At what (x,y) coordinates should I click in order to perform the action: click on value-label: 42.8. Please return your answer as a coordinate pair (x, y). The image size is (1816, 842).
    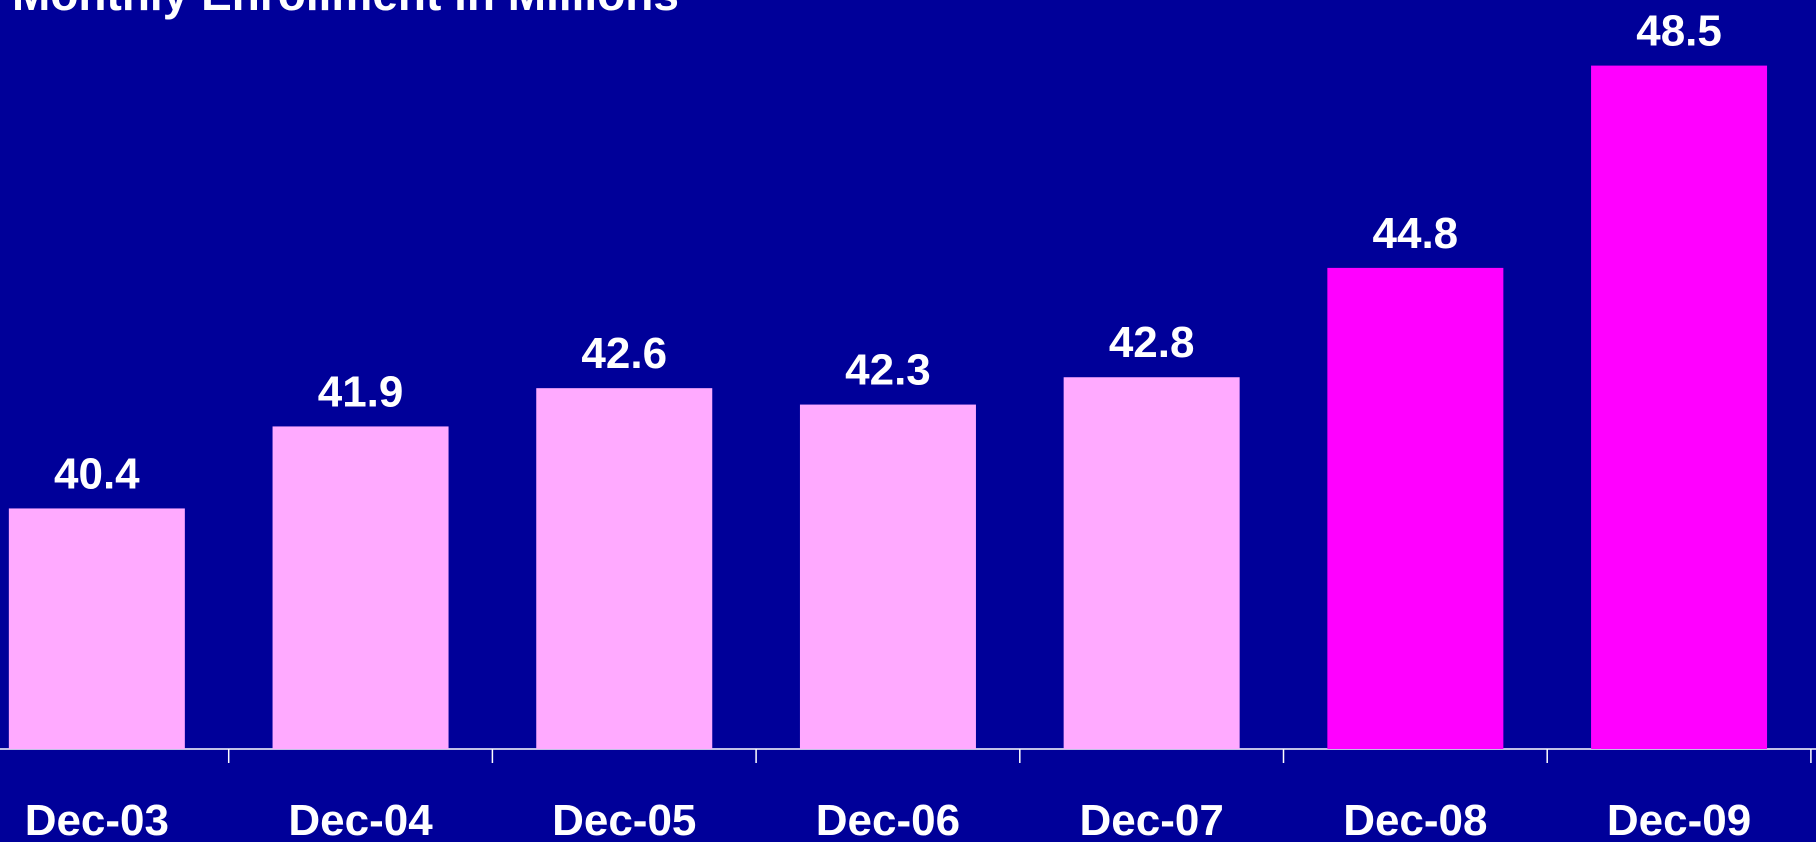
    Looking at the image, I should click on (1152, 342).